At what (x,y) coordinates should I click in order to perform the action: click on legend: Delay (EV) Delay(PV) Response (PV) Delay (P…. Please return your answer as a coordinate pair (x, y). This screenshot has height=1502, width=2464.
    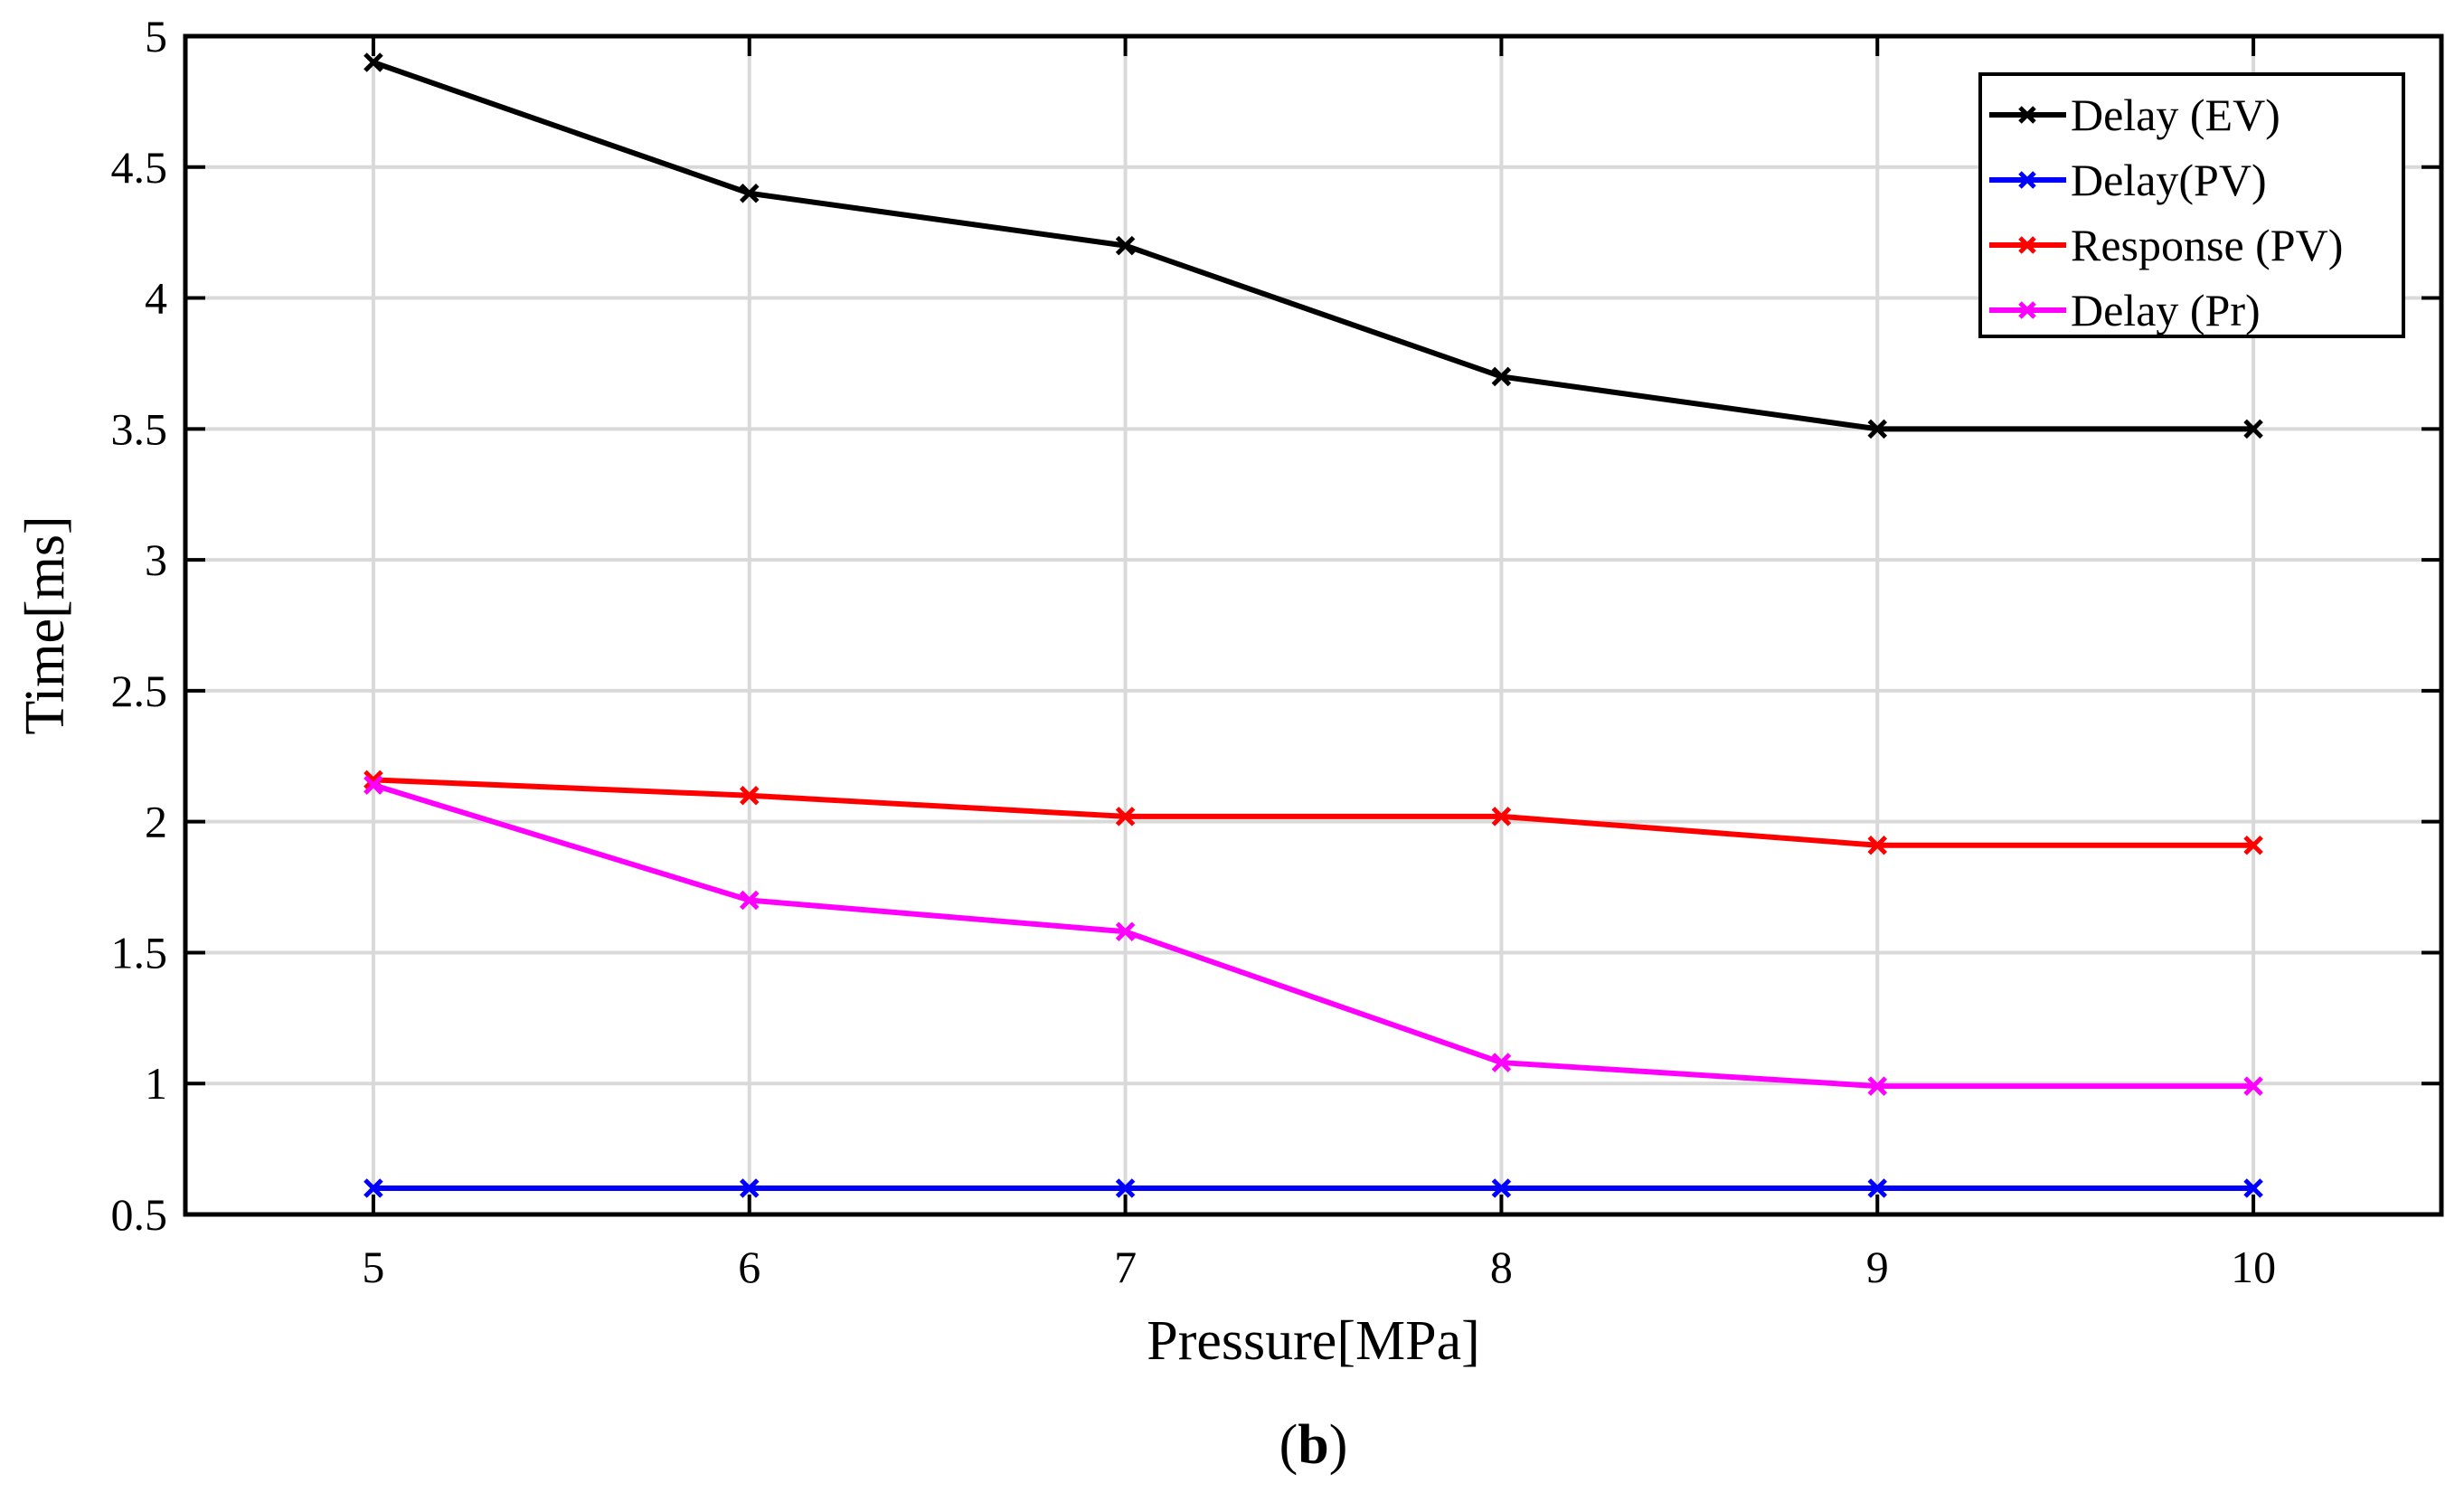
    Looking at the image, I should click on (2191, 205).